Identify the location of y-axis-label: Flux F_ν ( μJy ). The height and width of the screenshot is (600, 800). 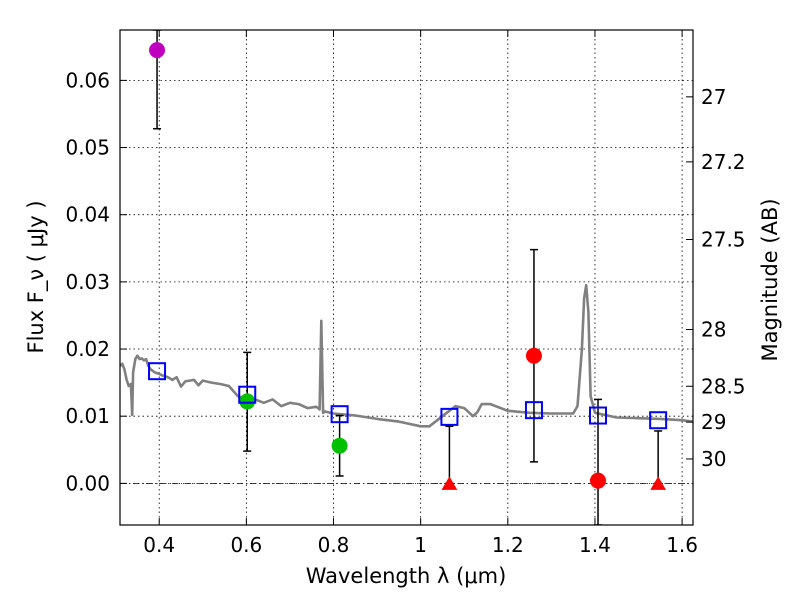
(36, 276).